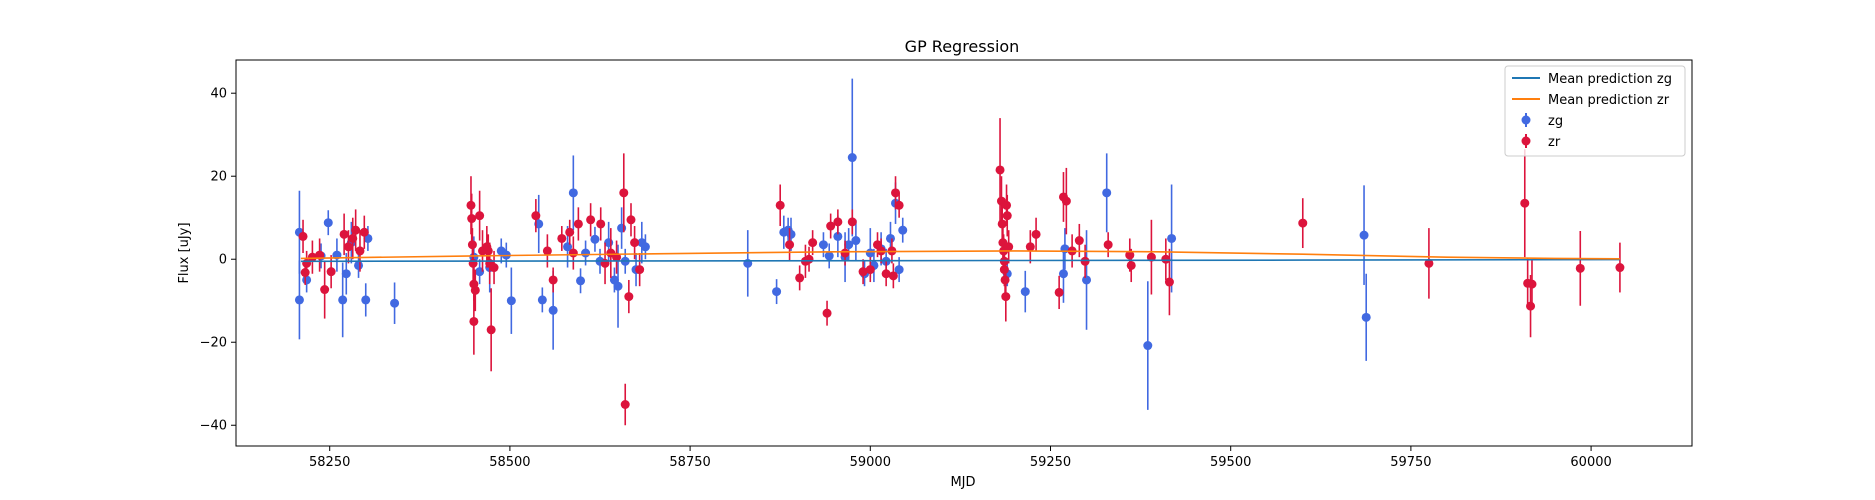  What do you see at coordinates (1526, 141) in the screenshot?
I see `legend-swatch-zr` at bounding box center [1526, 141].